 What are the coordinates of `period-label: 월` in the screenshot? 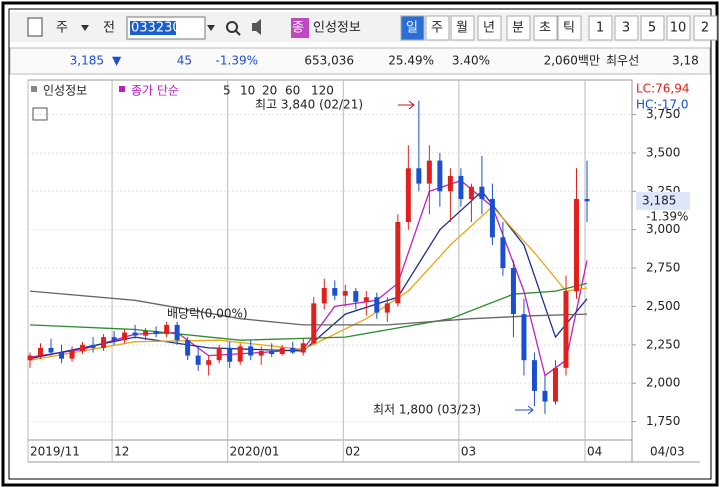 It's located at (462, 28).